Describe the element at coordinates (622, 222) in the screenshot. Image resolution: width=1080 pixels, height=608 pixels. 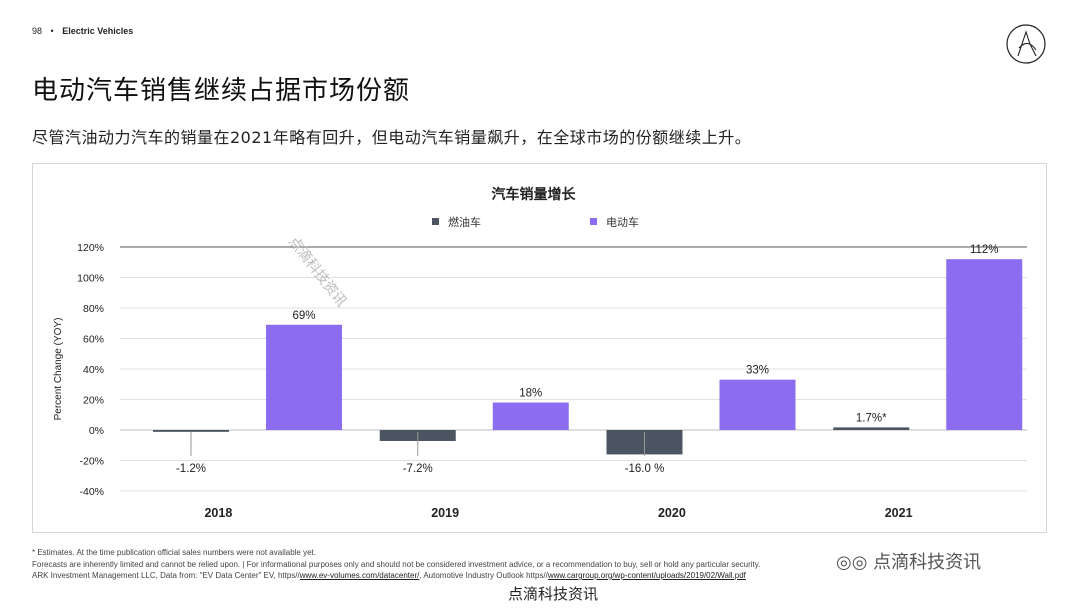
I see `legend-label-2: 电动车` at that location.